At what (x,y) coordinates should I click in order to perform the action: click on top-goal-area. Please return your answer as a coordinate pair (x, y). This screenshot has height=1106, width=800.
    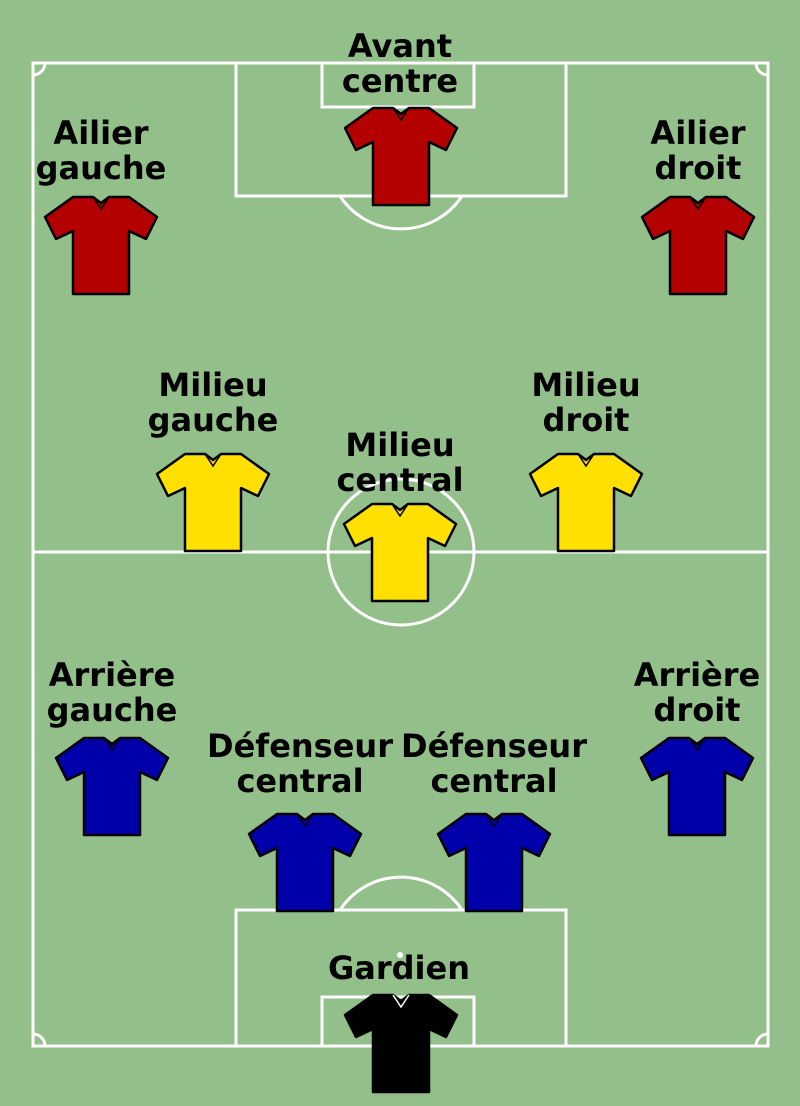
    Looking at the image, I should click on (398, 85).